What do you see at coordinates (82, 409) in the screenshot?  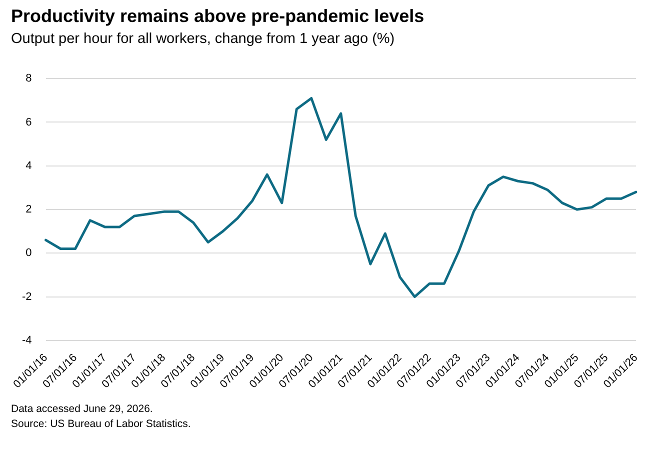 I see `text: Data accessed June 29, 2026.` at bounding box center [82, 409].